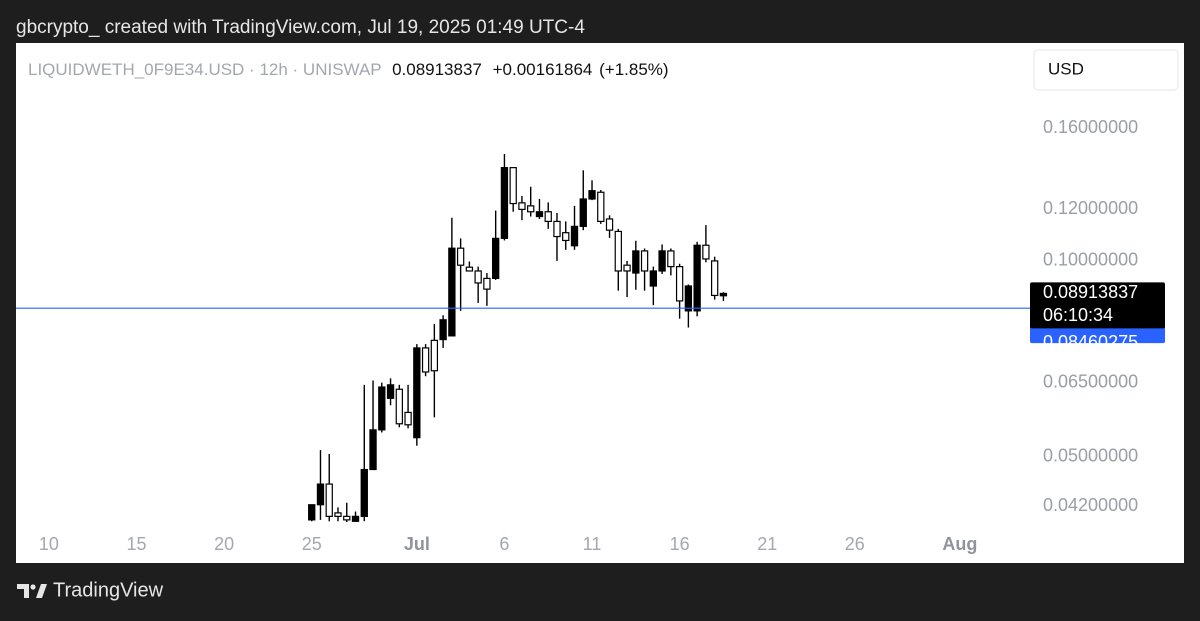 This screenshot has height=621, width=1200. I want to click on last-price: 0.08913837, so click(437, 69).